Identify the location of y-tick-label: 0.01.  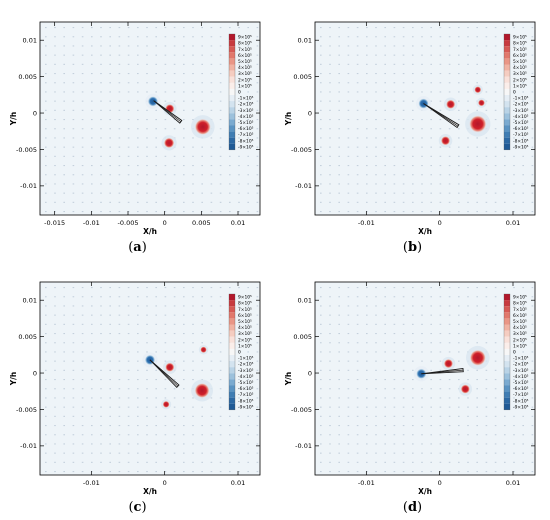
(305, 301).